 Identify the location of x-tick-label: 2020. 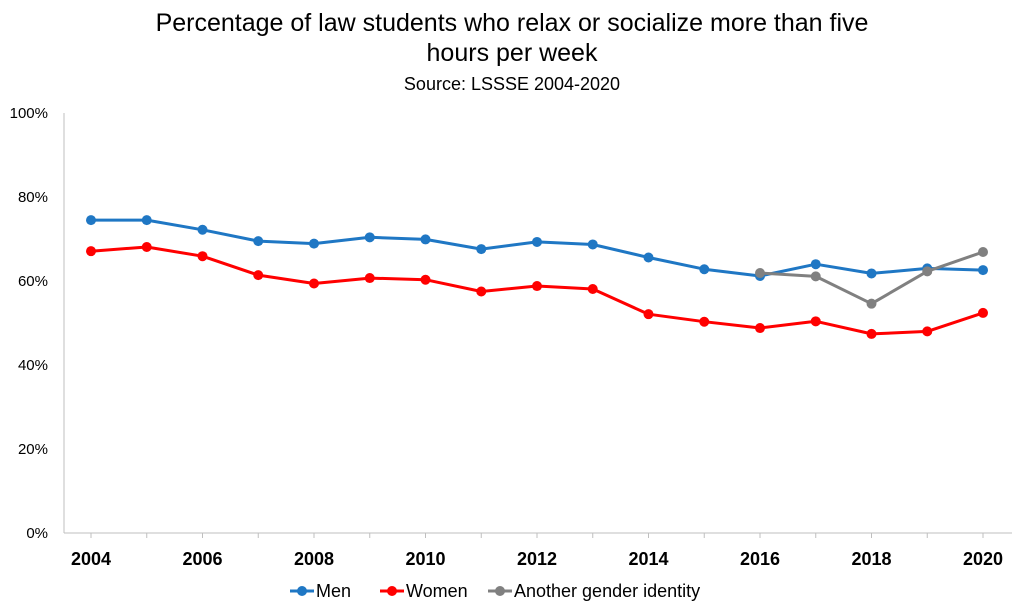
(983, 559).